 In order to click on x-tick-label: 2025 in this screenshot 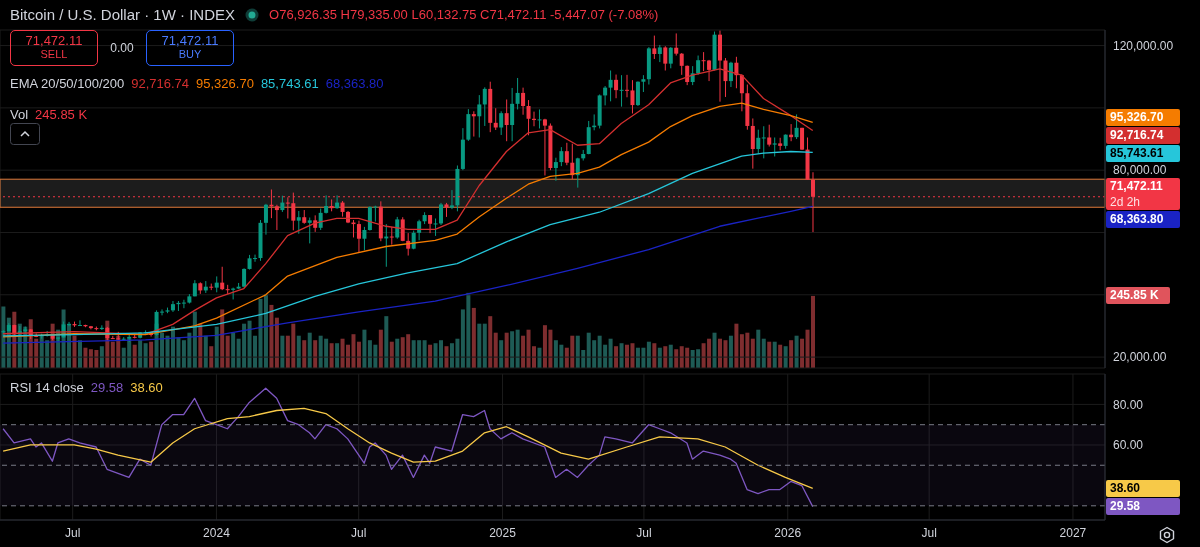, I will do `click(503, 532)`.